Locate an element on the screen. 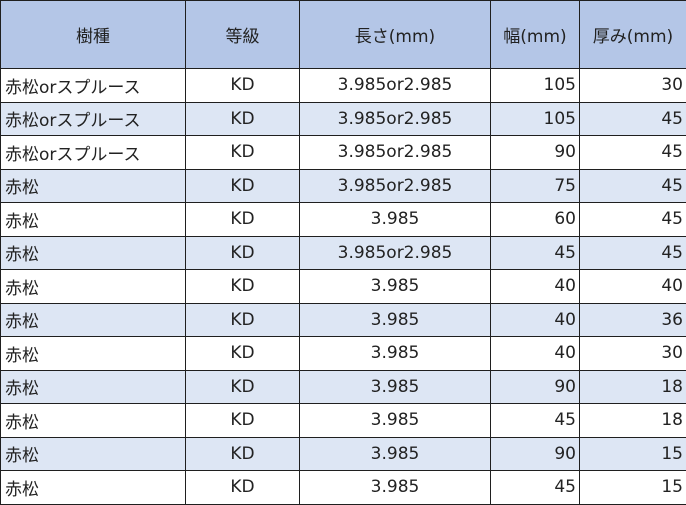 This screenshot has width=686, height=505. table-row: 赤松 KD 3.985 45 18 is located at coordinates (343, 421).